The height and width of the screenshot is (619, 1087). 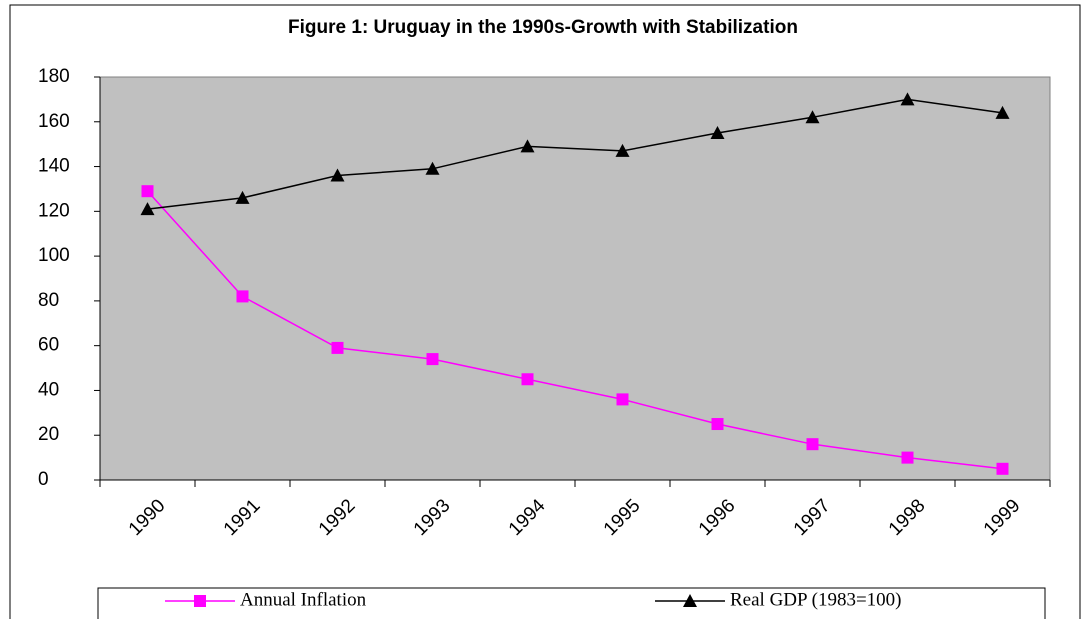 I want to click on y-tick-label: 40, so click(x=48, y=389).